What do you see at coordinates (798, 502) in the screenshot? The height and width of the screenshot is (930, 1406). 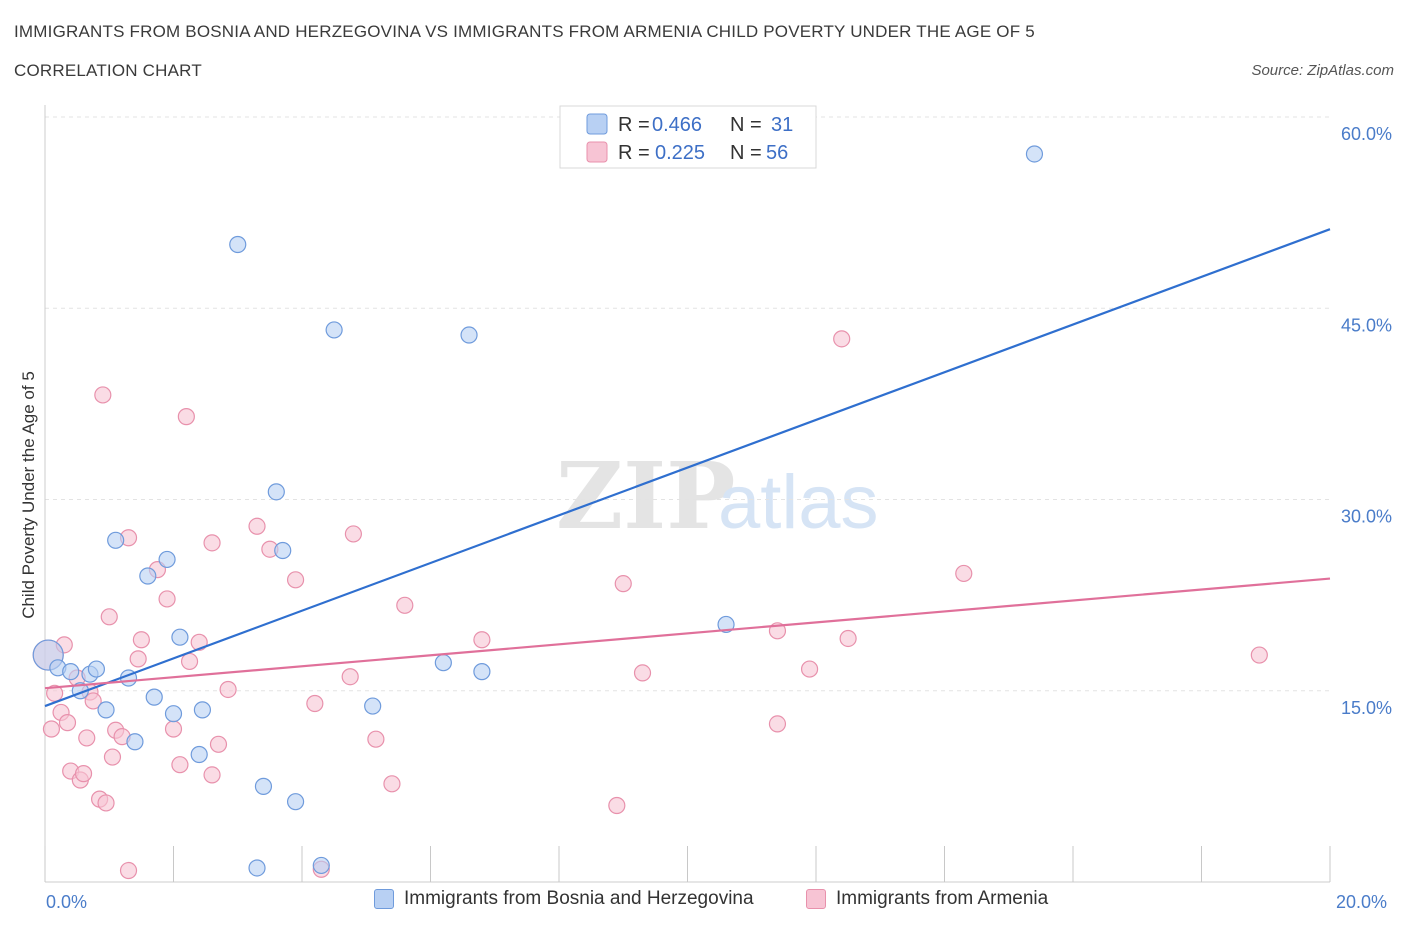 I see `watermark-atlas: atlas` at bounding box center [798, 502].